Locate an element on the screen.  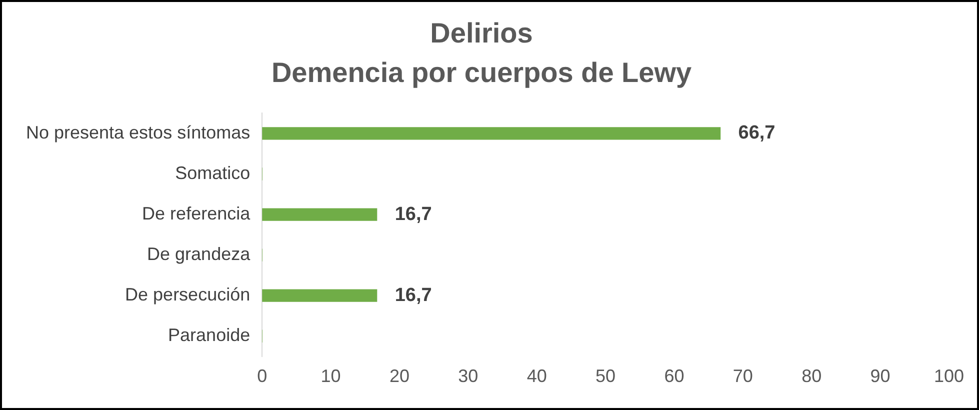
x-tick-label: 80 is located at coordinates (812, 376).